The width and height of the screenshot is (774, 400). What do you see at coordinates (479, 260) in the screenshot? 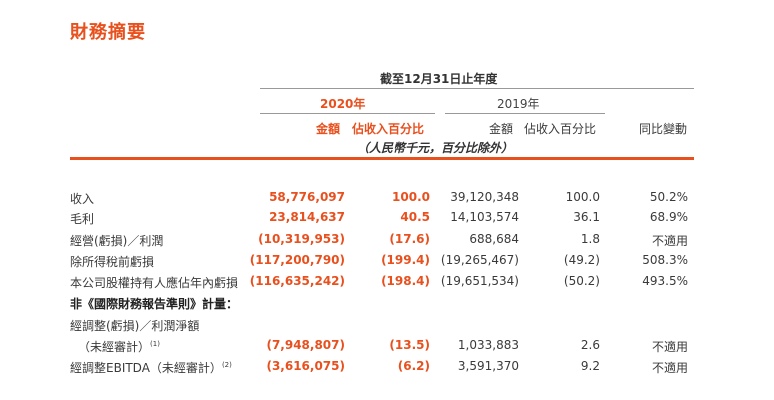
I see `amount-2019: (19,265,467)` at bounding box center [479, 260].